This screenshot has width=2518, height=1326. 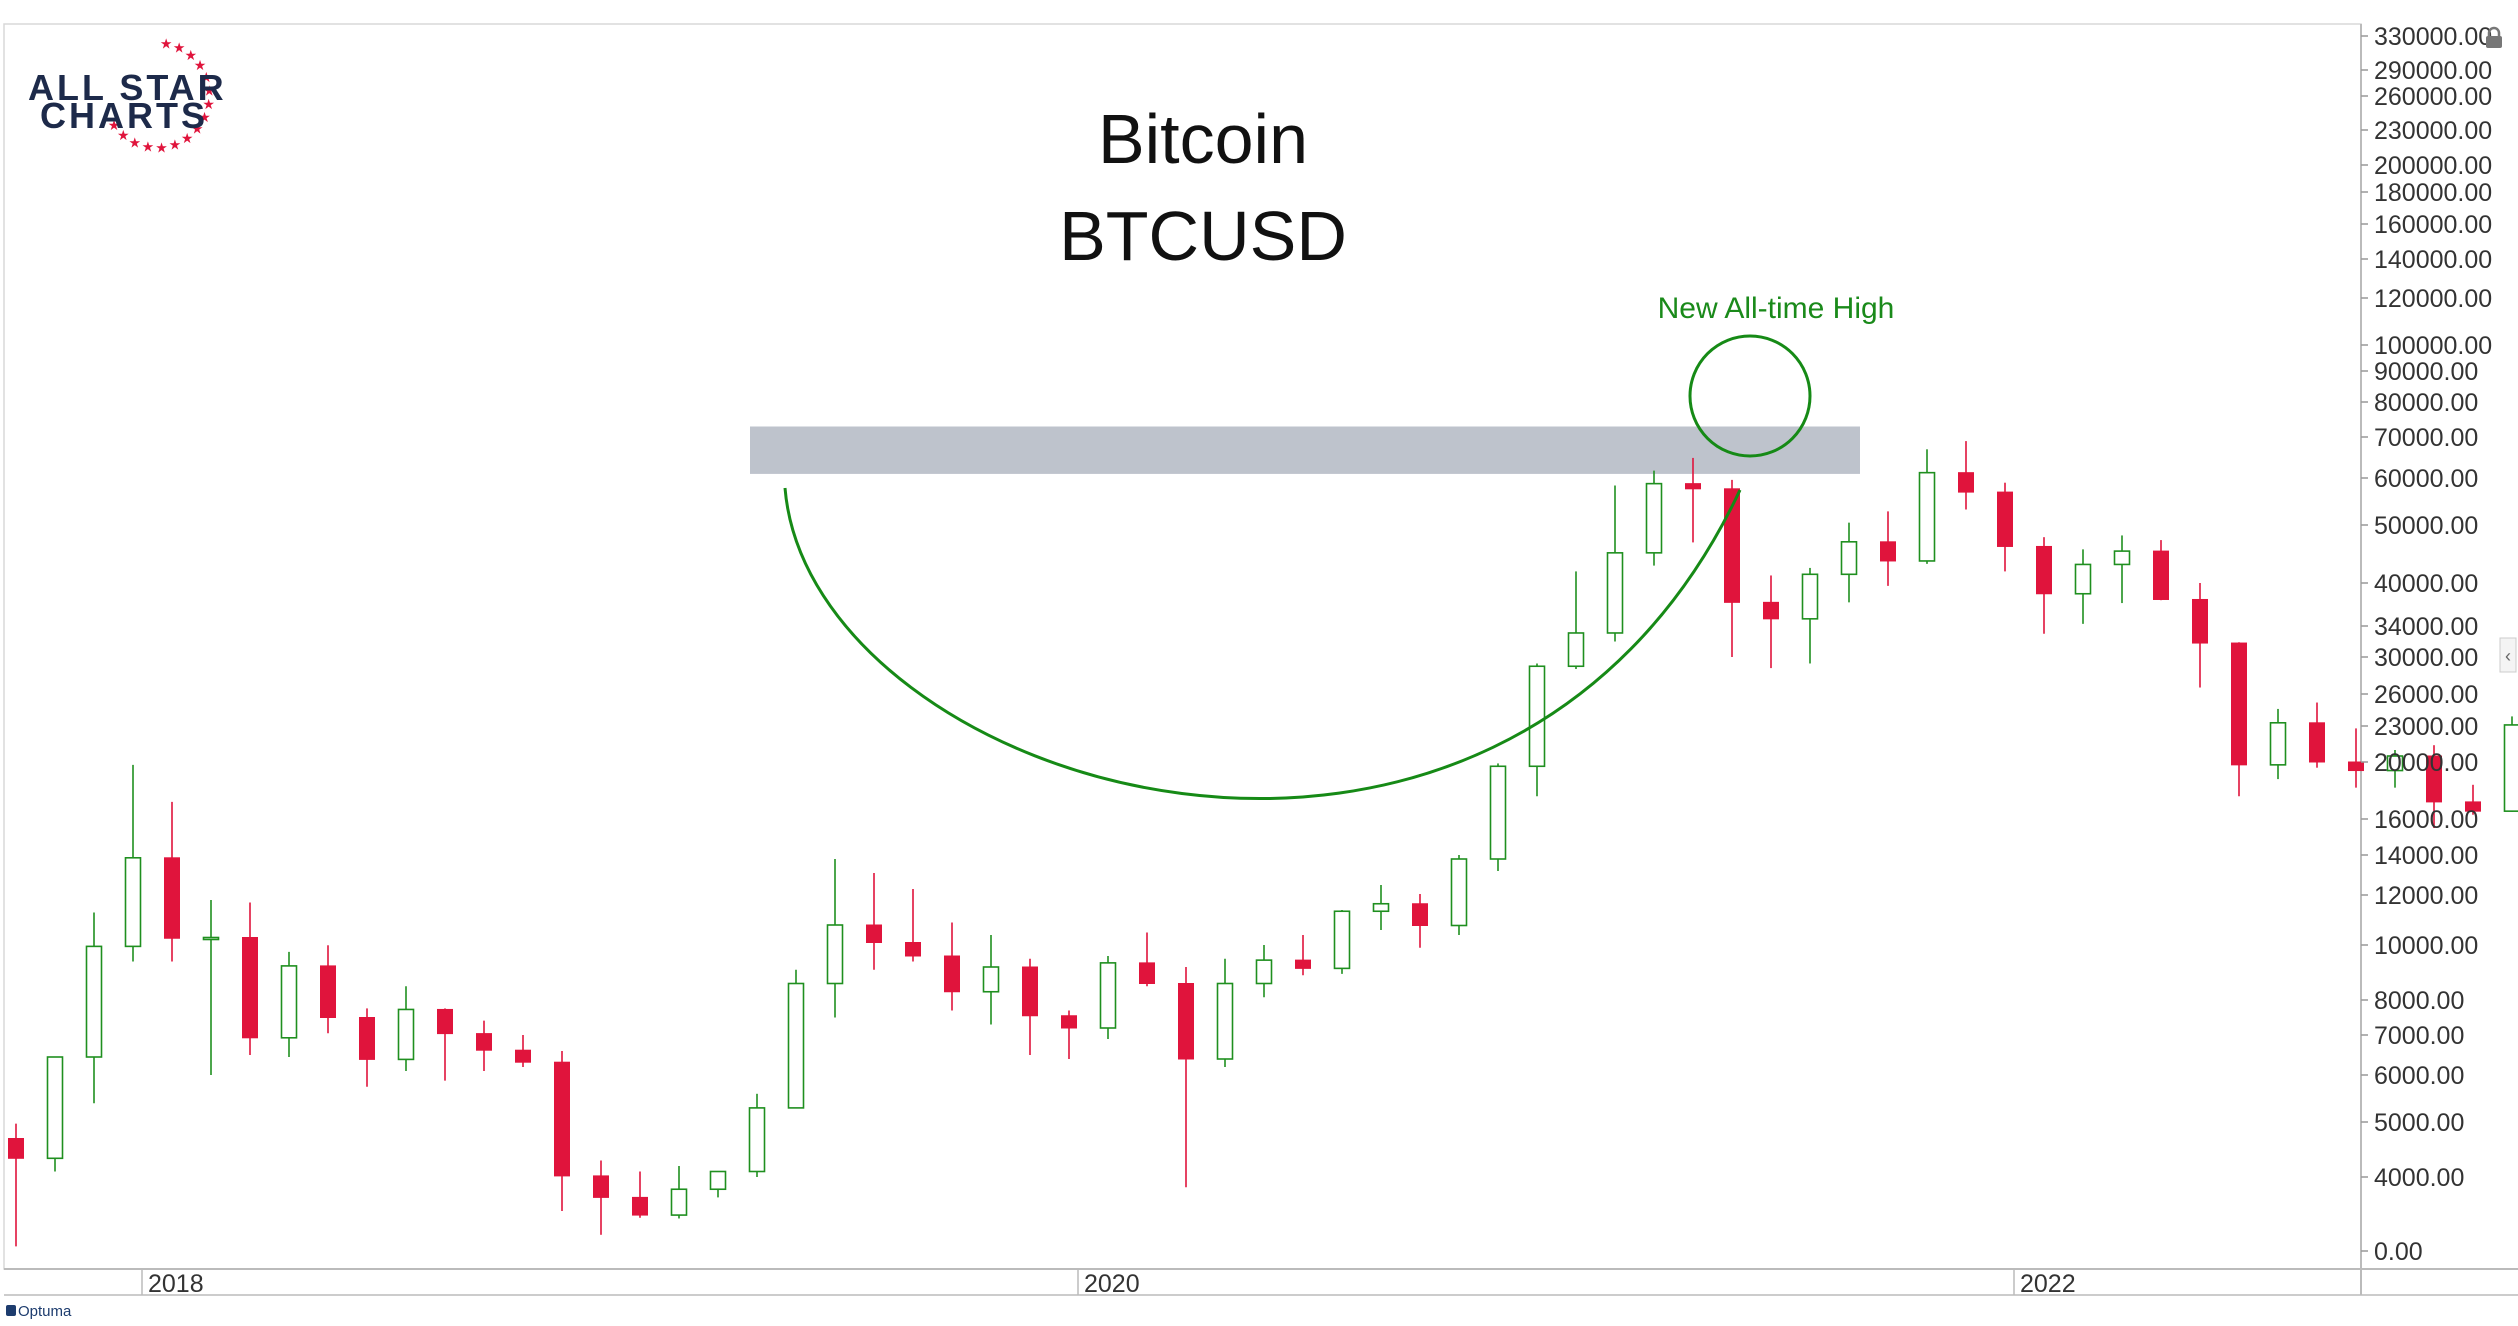 I want to click on x-tick-label: 2020, so click(x=1112, y=1284).